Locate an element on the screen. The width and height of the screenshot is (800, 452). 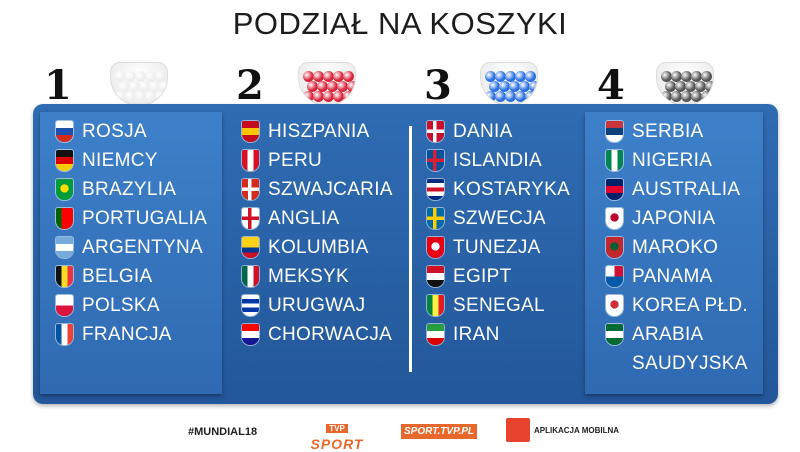
country-name: HISZPANIA is located at coordinates (319, 131).